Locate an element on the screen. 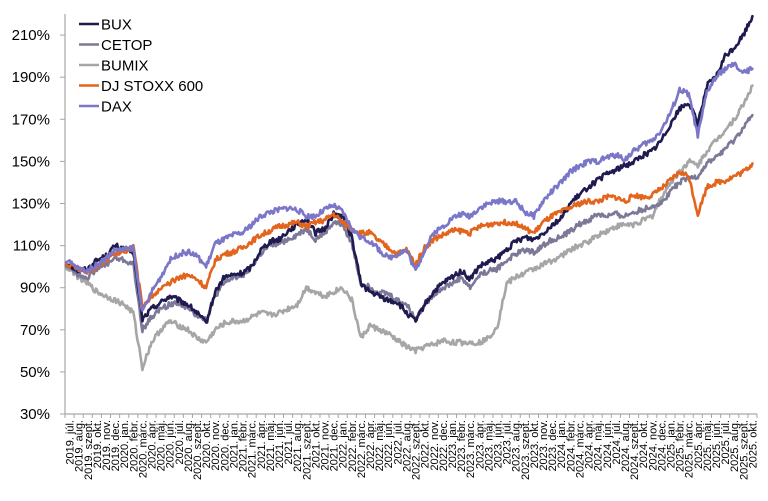 The image size is (768, 501). y-tick-label: 30% is located at coordinates (35, 414).